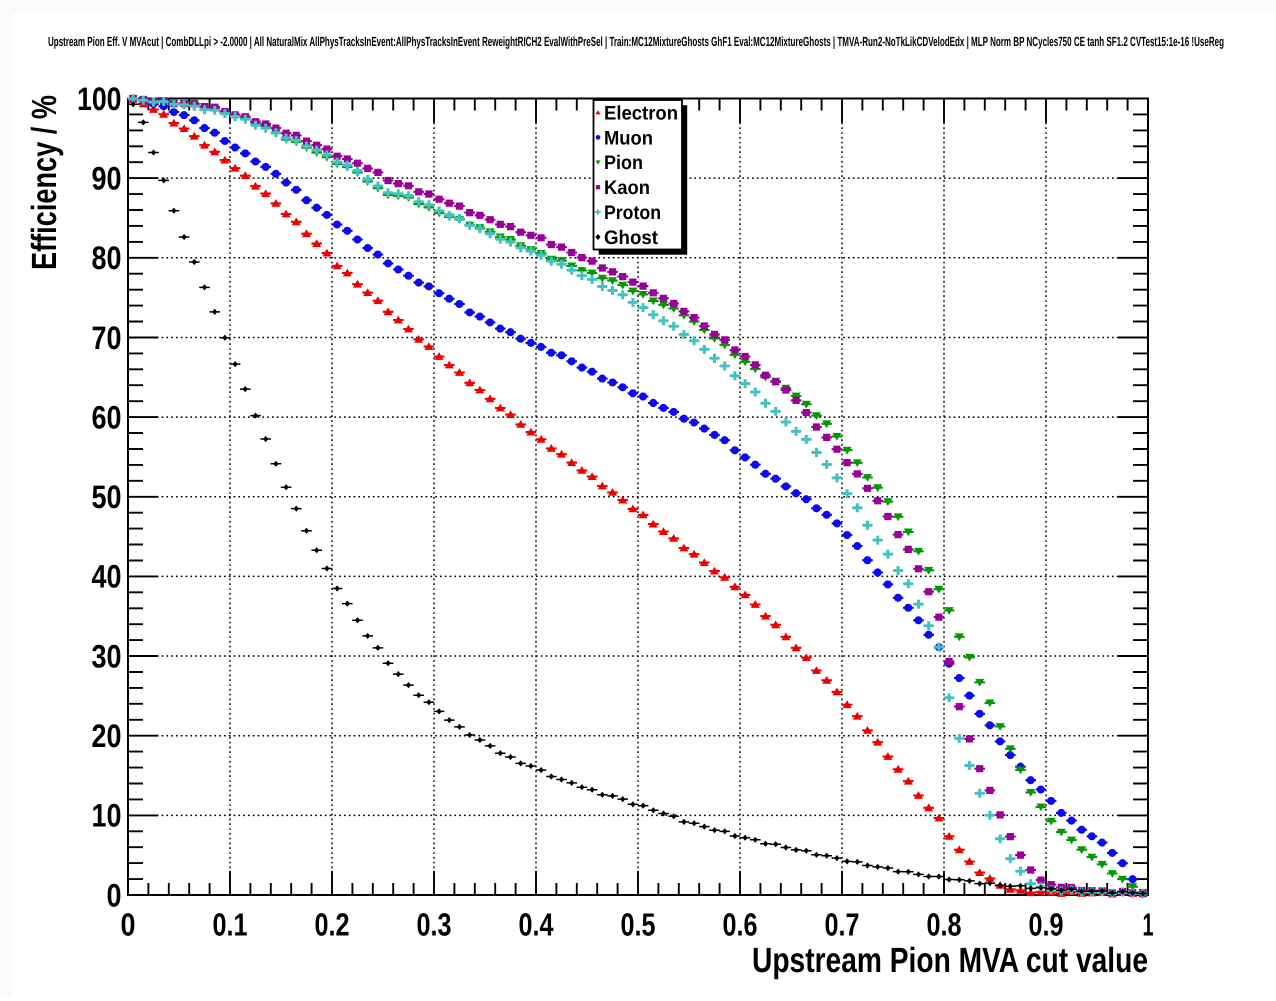  What do you see at coordinates (638, 925) in the screenshot?
I see `svg-text: 0.5` at bounding box center [638, 925].